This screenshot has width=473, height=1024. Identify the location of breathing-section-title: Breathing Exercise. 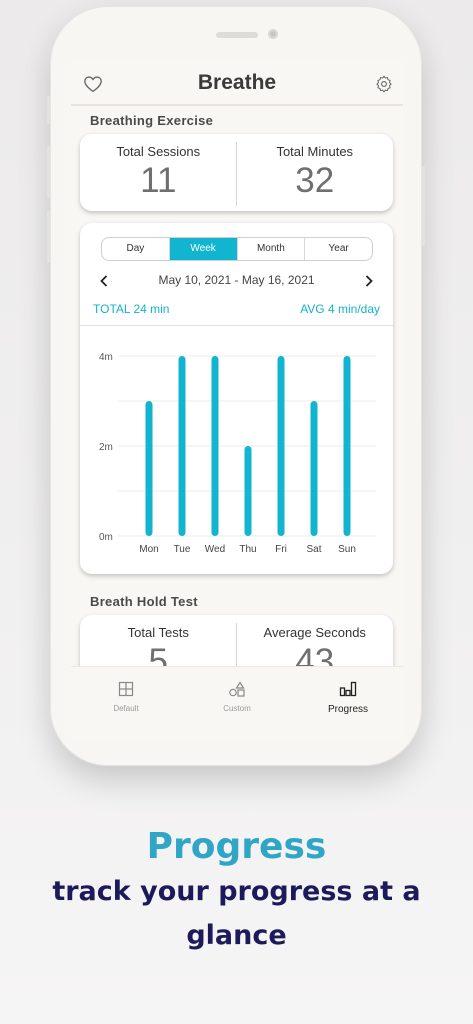
(152, 120).